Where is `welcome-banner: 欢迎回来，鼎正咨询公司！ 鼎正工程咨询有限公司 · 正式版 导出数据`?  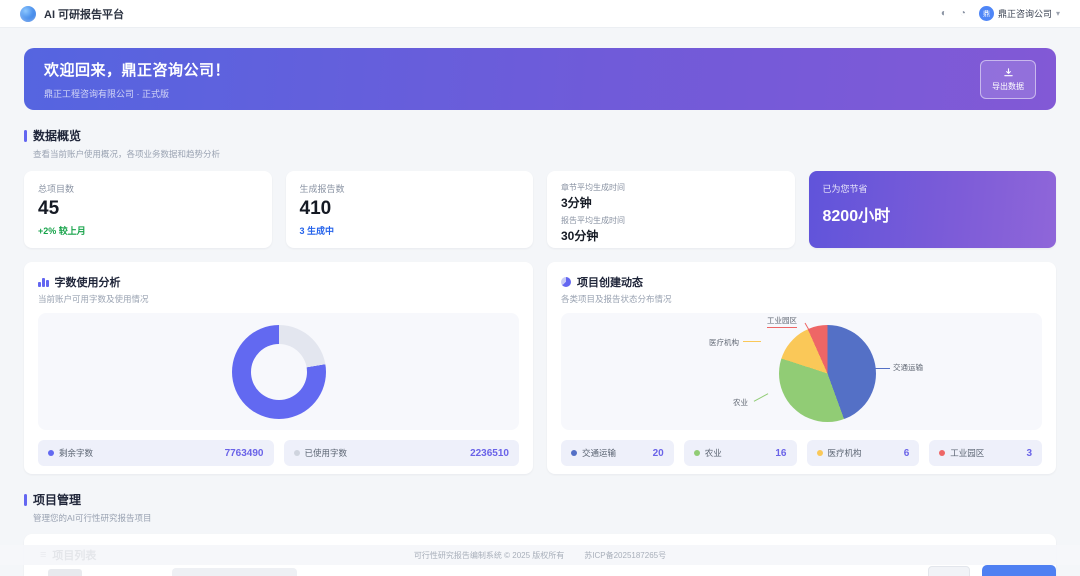
welcome-banner: 欢迎回来，鼎正咨询公司！ 鼎正工程咨询有限公司 · 正式版 导出数据 is located at coordinates (540, 79).